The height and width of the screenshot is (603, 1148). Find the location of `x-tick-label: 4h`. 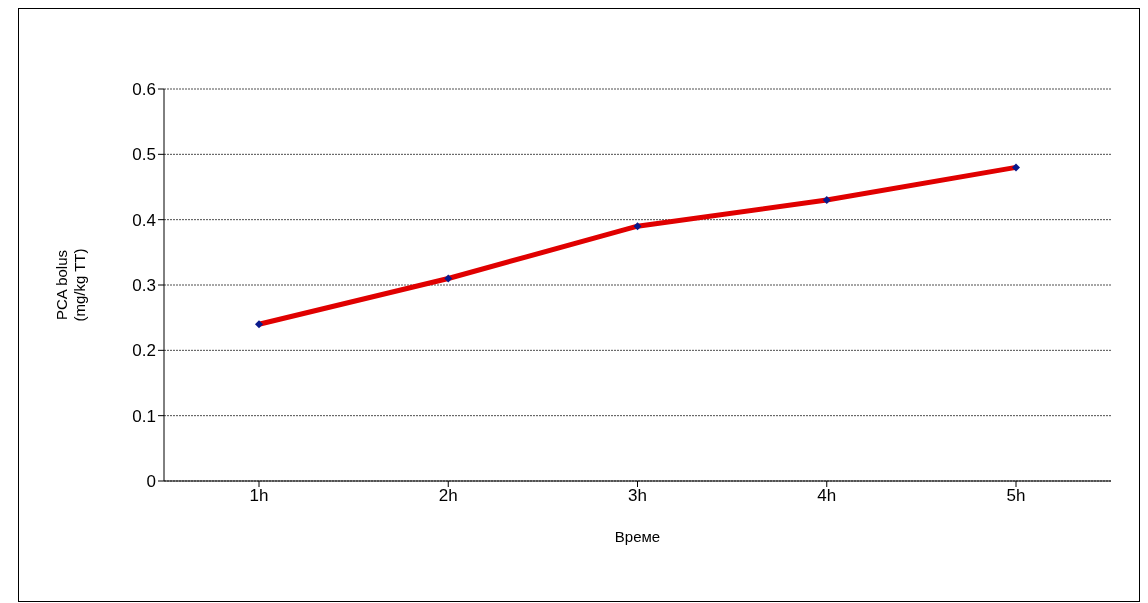

x-tick-label: 4h is located at coordinates (827, 496).